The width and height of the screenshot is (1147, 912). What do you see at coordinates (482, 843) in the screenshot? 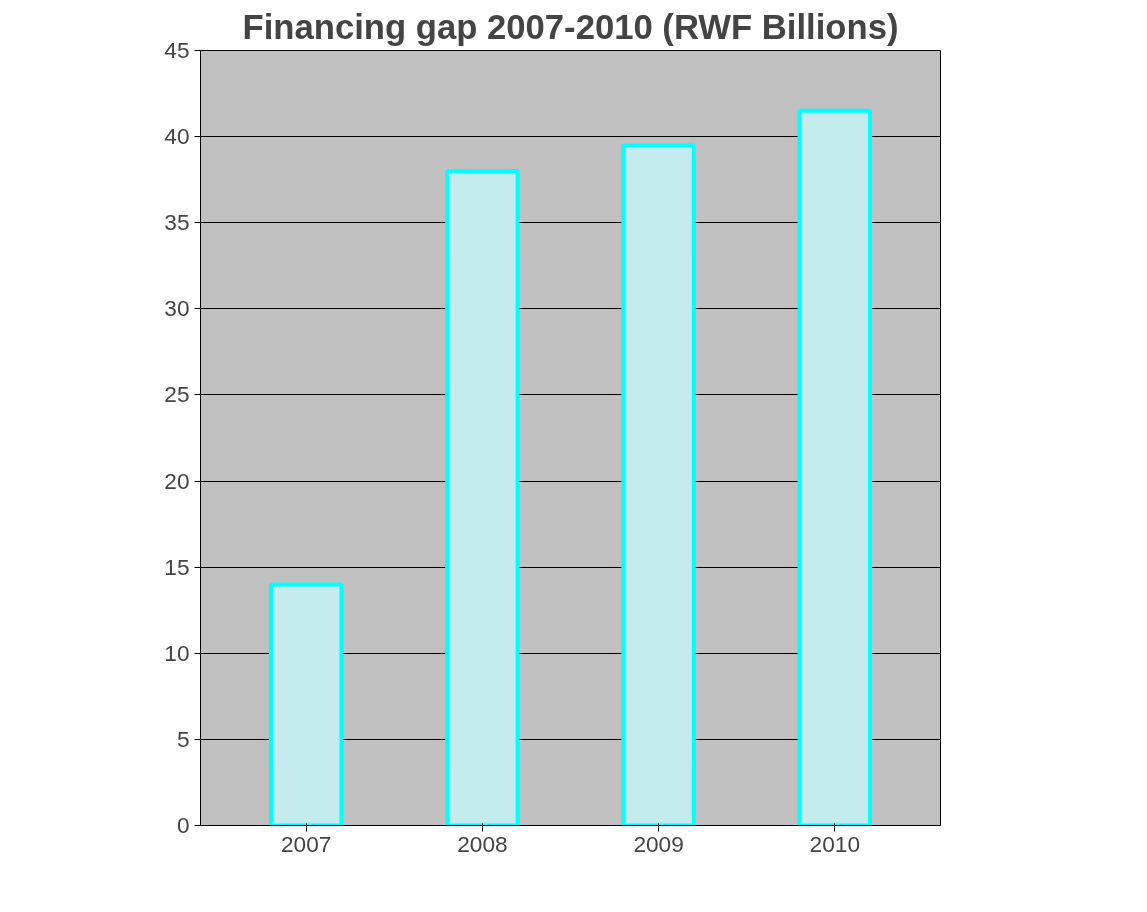
I see `x-tick-label: 2008` at bounding box center [482, 843].